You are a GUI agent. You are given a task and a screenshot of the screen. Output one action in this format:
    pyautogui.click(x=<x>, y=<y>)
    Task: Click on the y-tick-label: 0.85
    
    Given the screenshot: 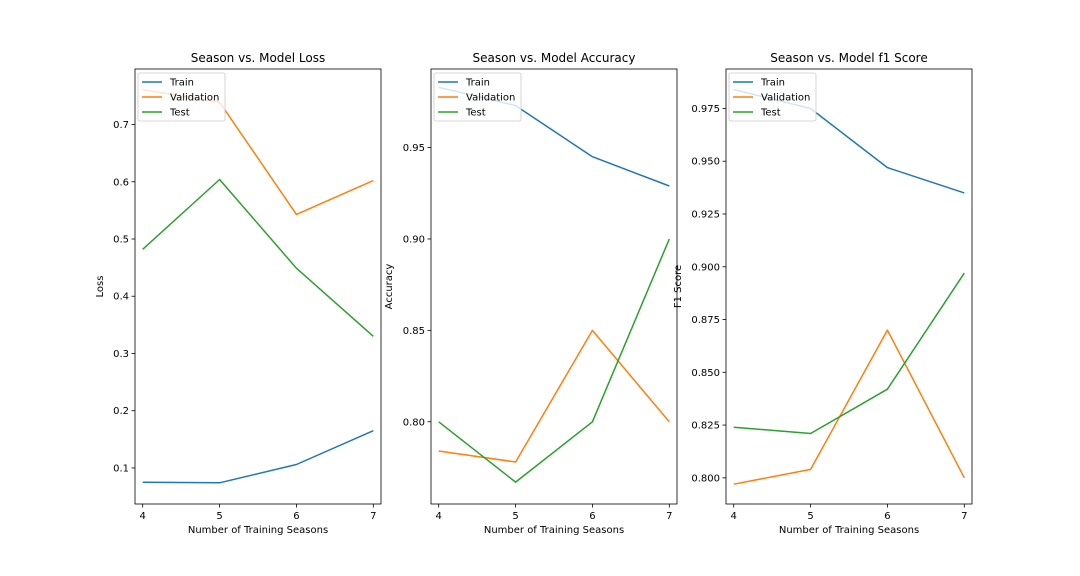 What is the action you would take?
    pyautogui.click(x=414, y=331)
    